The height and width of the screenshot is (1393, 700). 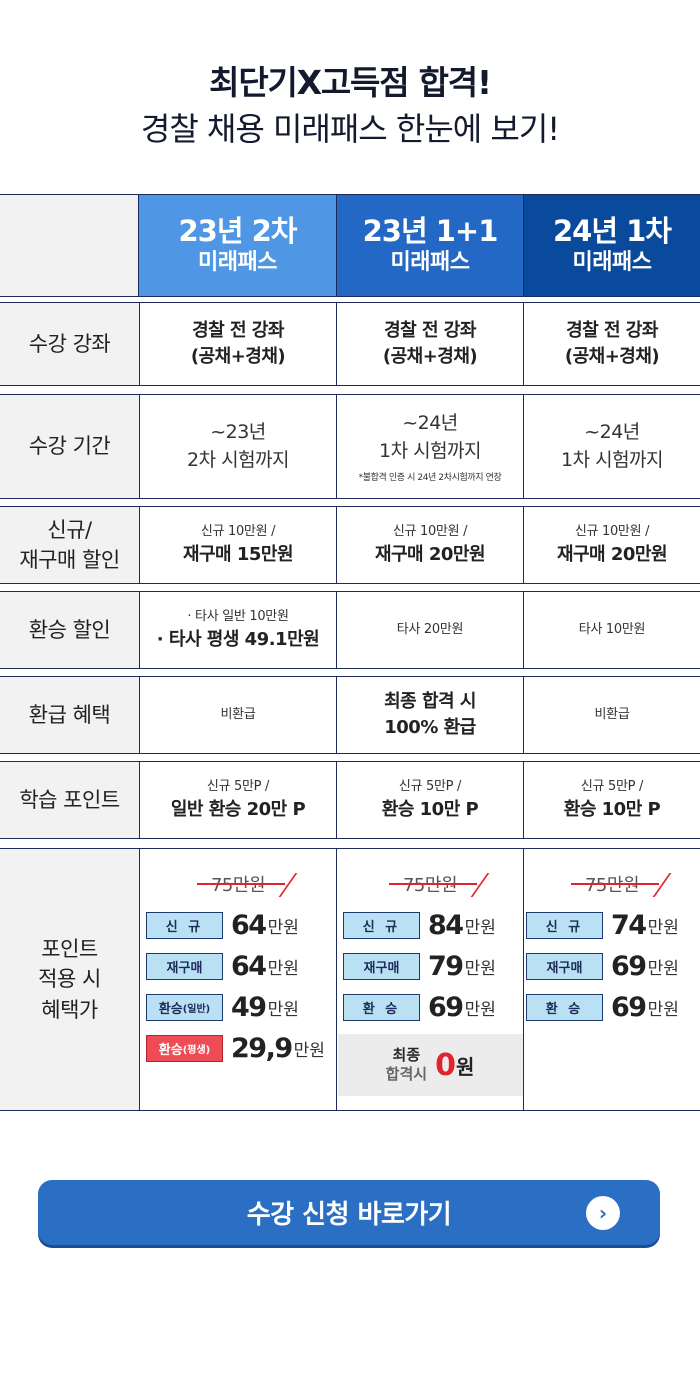 What do you see at coordinates (603, 1213) in the screenshot?
I see `chevron-right-icon: ›` at bounding box center [603, 1213].